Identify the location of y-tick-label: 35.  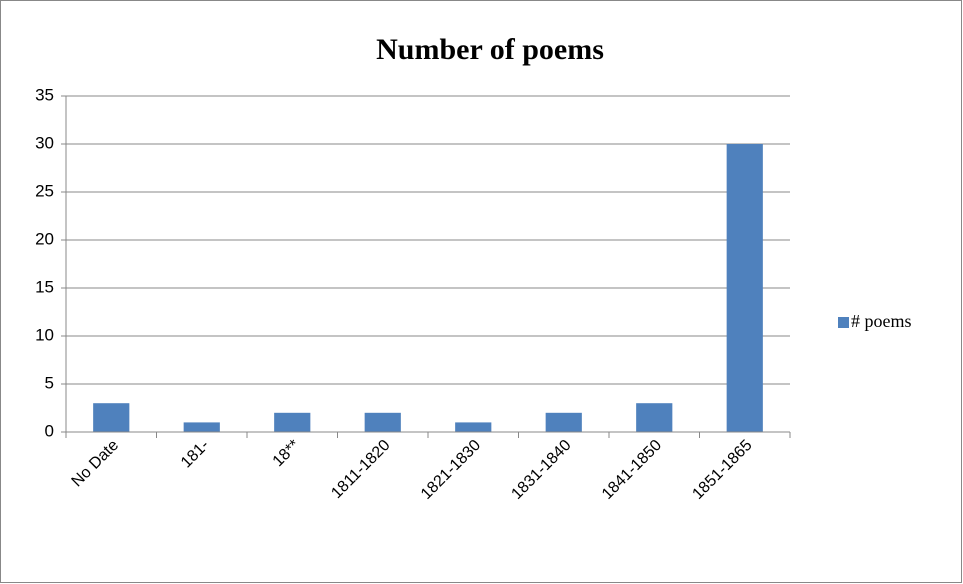
(44, 94).